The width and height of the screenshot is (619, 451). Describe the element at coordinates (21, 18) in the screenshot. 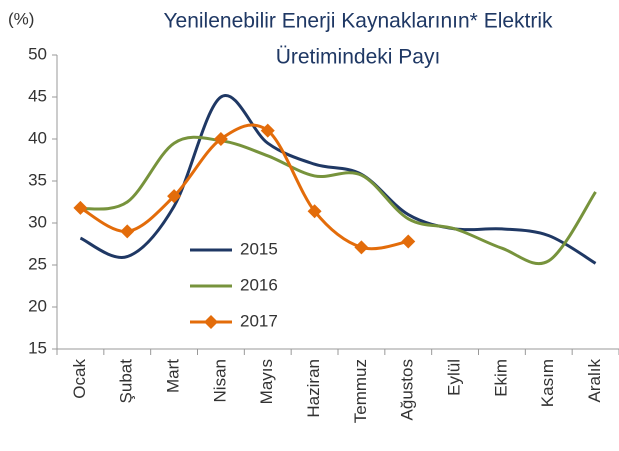

I see `y-axis-label: (%)` at that location.